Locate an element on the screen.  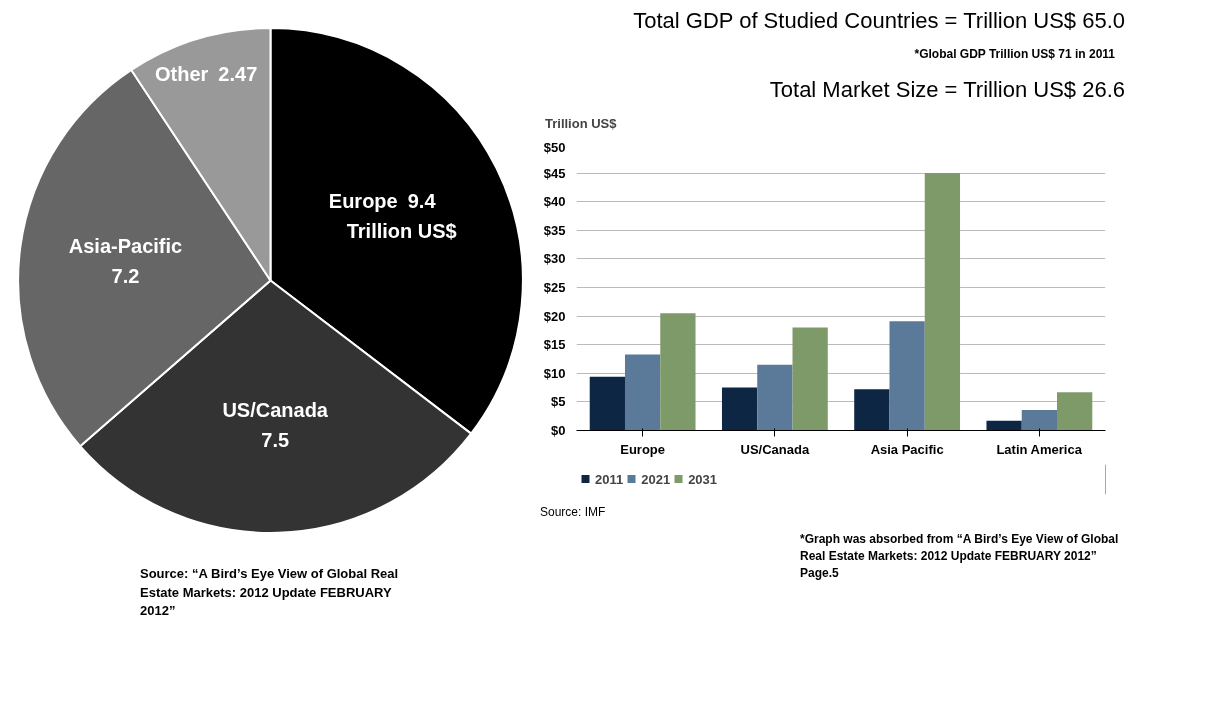
slice-label: Europe is located at coordinates (363, 201).